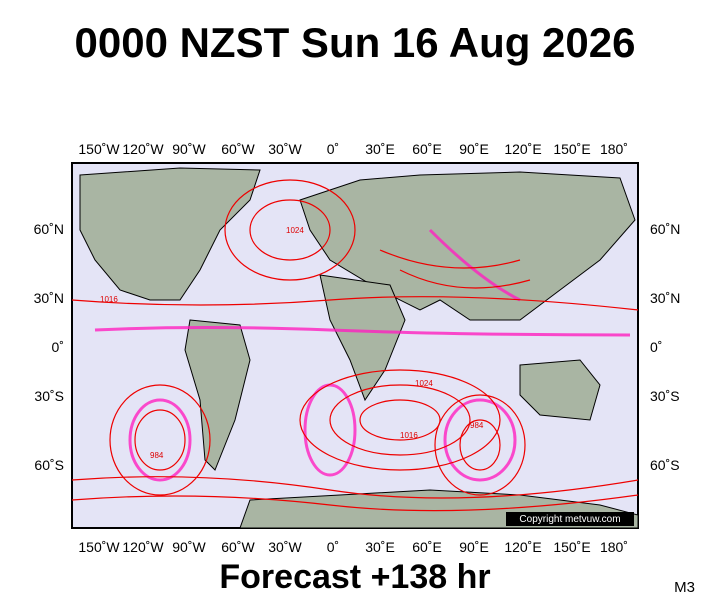  What do you see at coordinates (143, 547) in the screenshot?
I see `lon-label-bottom: 120˚W` at bounding box center [143, 547].